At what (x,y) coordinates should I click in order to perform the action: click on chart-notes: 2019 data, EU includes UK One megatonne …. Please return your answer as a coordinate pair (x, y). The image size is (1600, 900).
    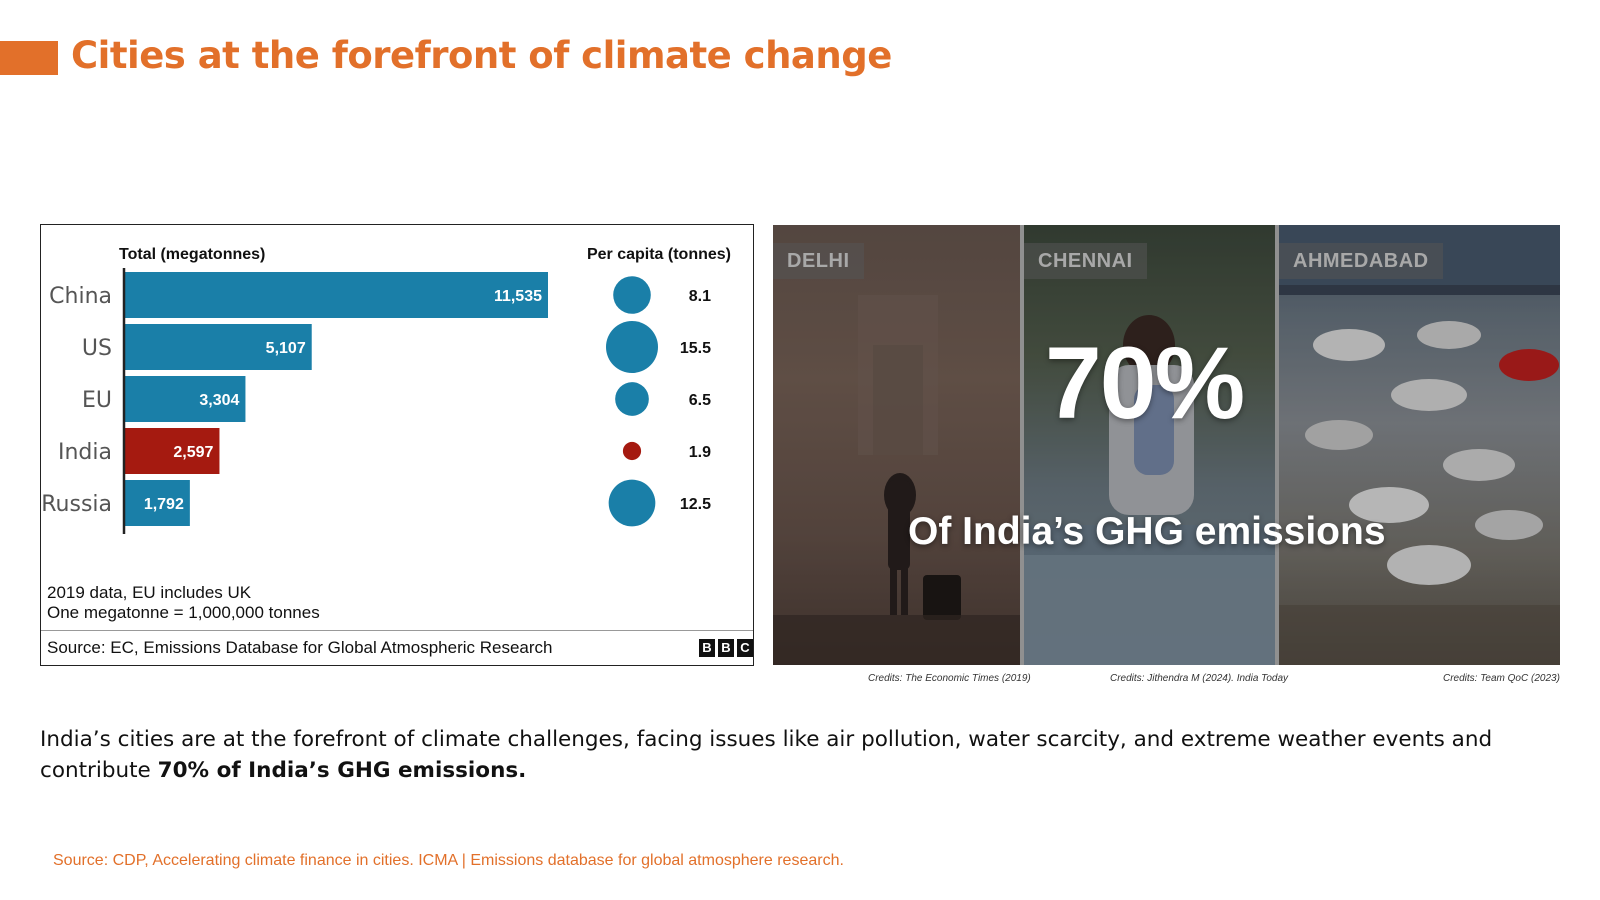
    Looking at the image, I should click on (183, 603).